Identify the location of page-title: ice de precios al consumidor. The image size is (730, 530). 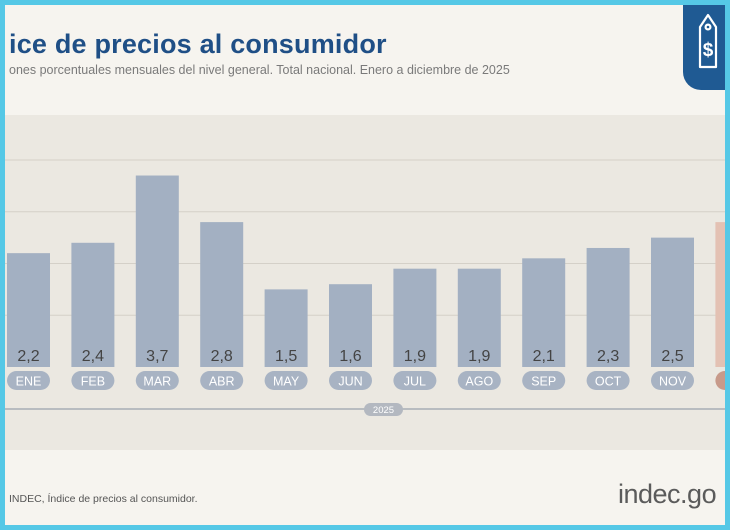
(198, 44).